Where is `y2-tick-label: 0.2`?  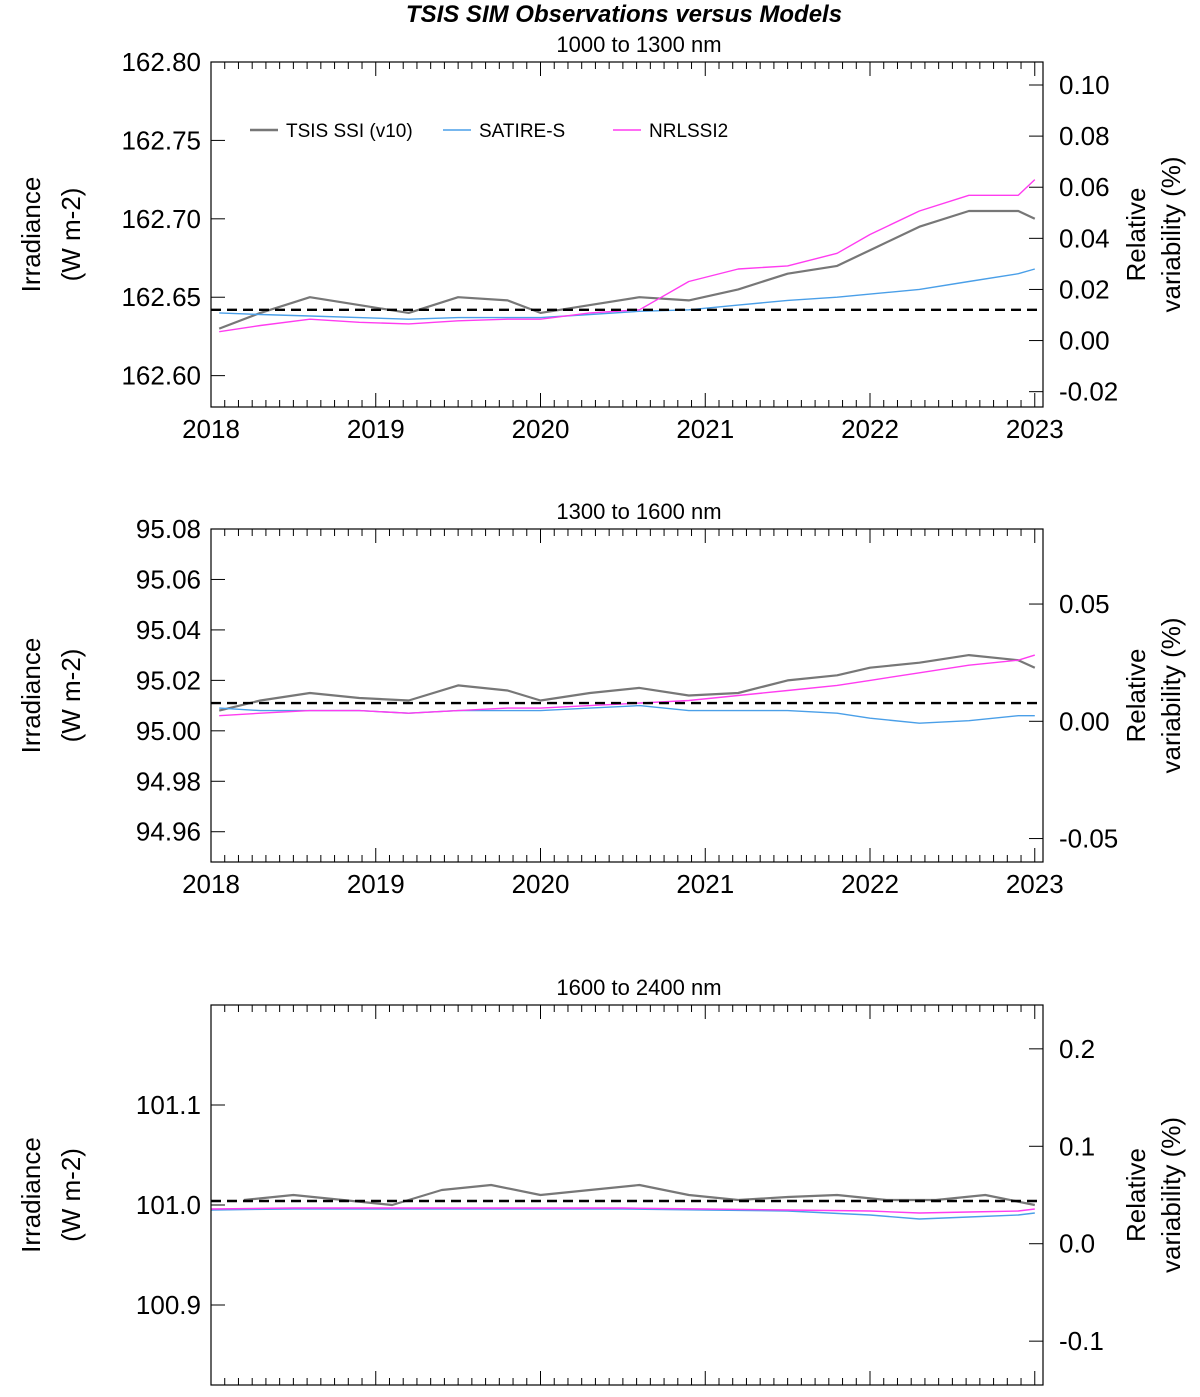 y2-tick-label: 0.2 is located at coordinates (1077, 1049).